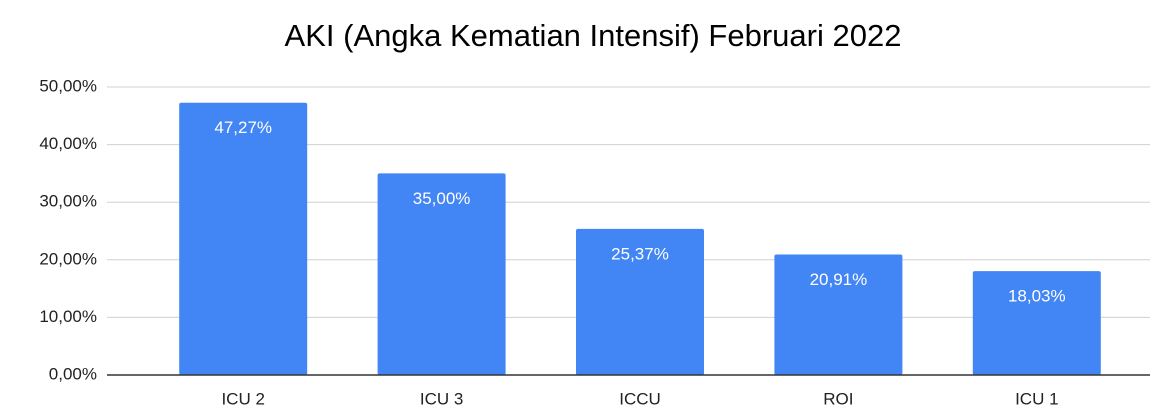 The image size is (1159, 410). I want to click on value-label: 18,03%, so click(1037, 296).